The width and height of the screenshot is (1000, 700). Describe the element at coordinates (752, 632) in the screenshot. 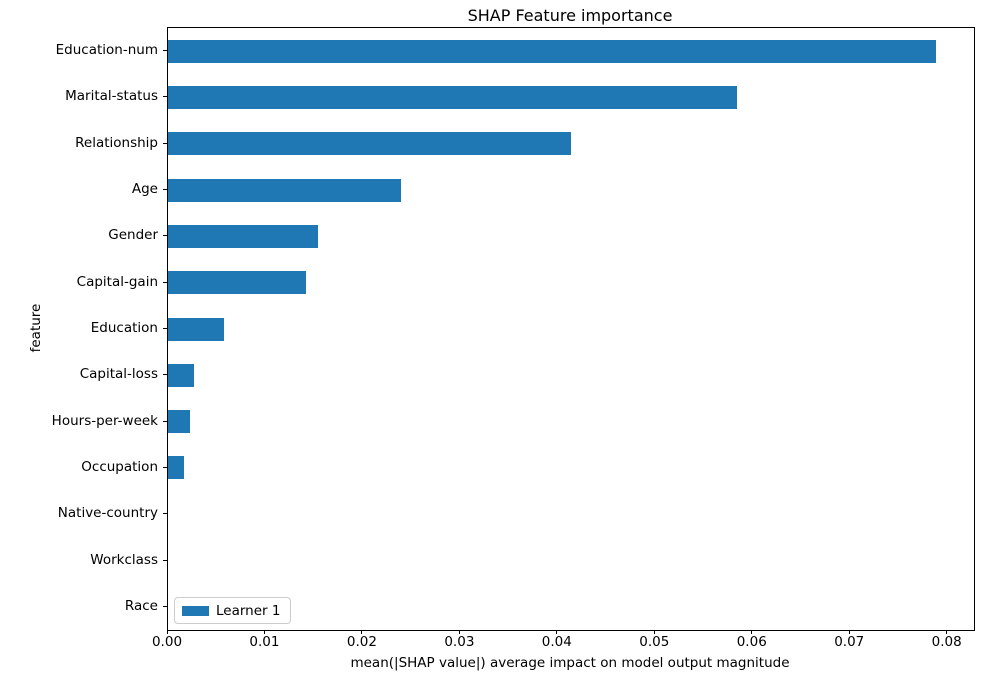

I see `xtick-mark-0.06` at that location.